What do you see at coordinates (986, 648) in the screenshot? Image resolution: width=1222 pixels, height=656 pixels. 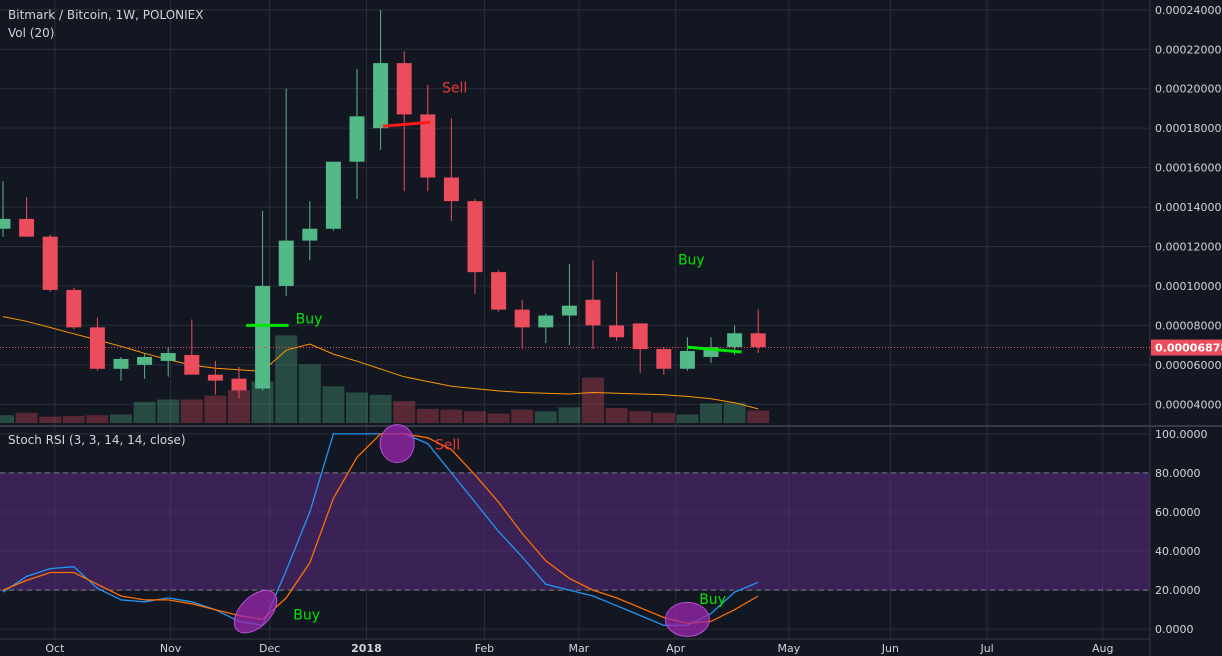 I see `time-tick-label: Jul` at bounding box center [986, 648].